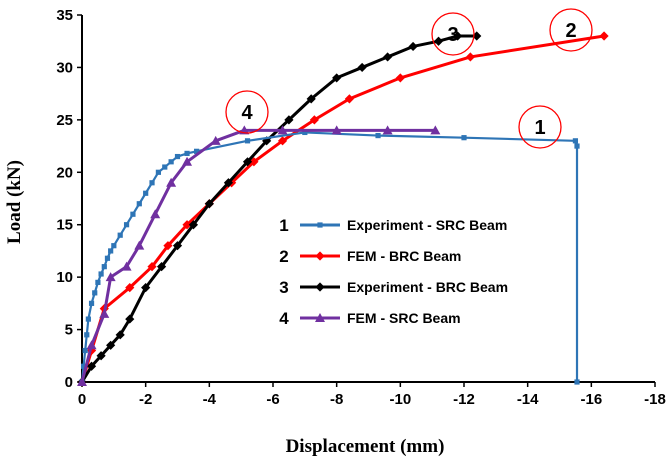  I want to click on legend-item-4: 4 FEM - SRC Beam, so click(369, 318).